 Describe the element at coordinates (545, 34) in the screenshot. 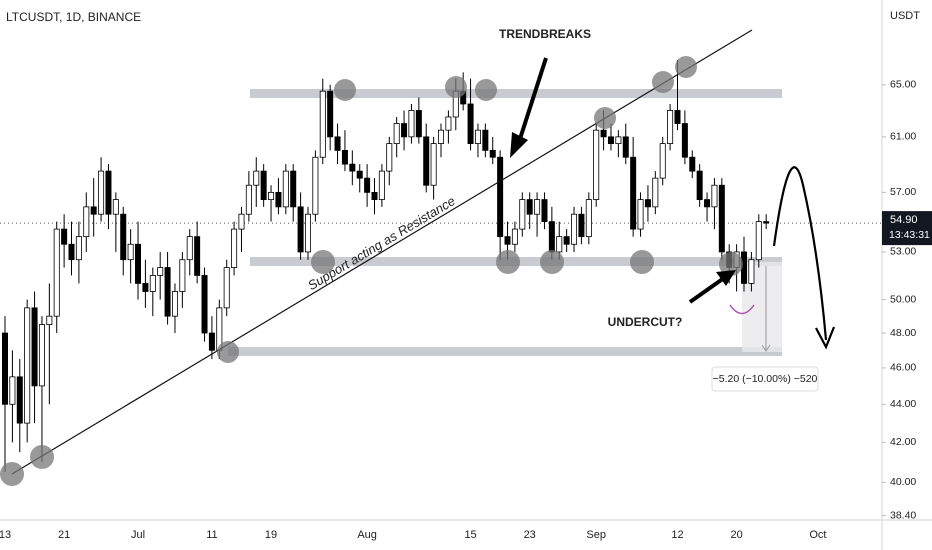

I see `trendbreaks-label: TRENDBREAKS` at that location.